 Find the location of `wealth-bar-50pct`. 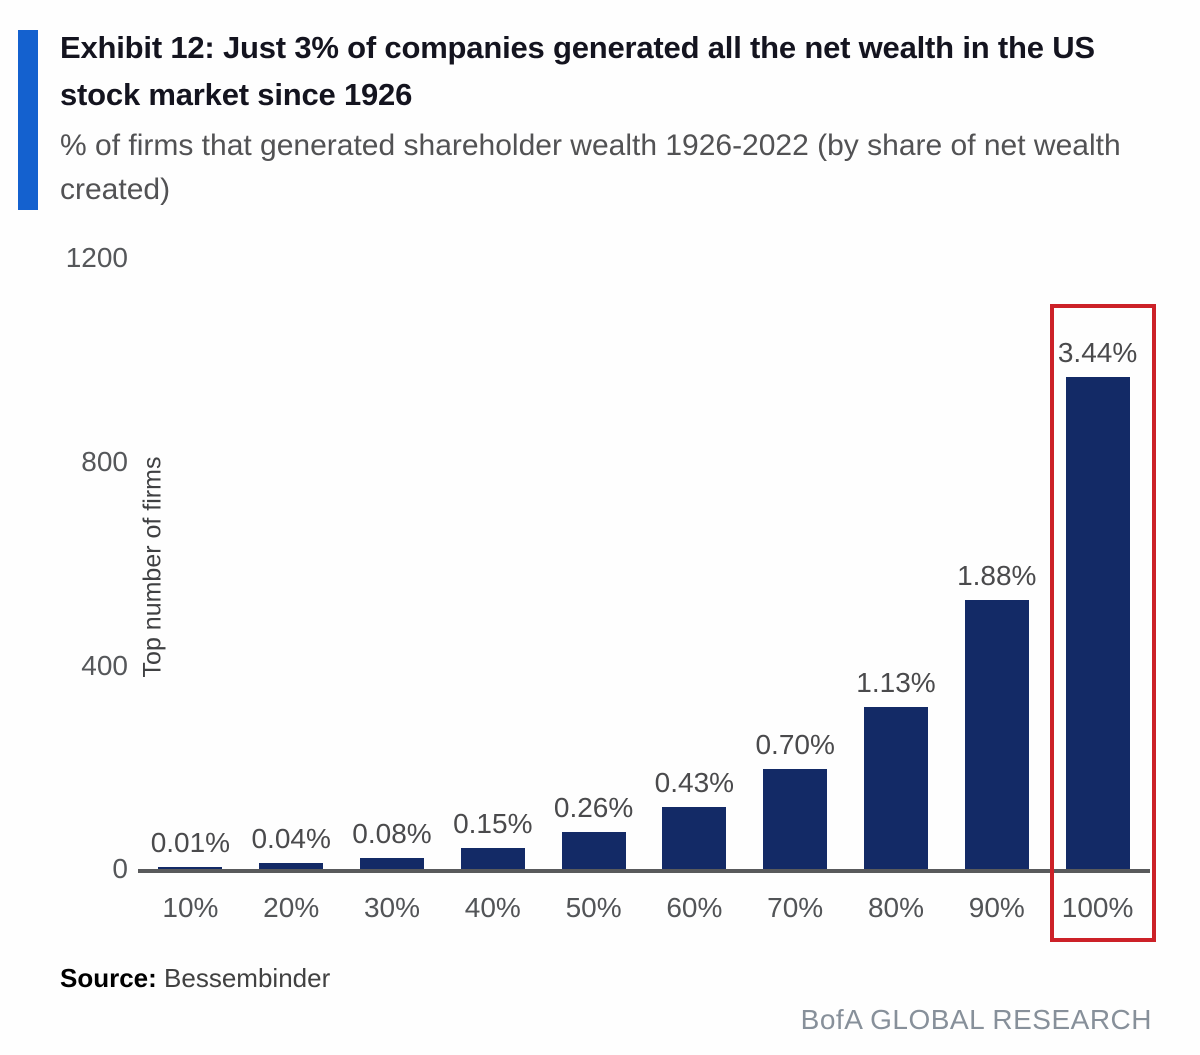

wealth-bar-50pct is located at coordinates (593, 850).